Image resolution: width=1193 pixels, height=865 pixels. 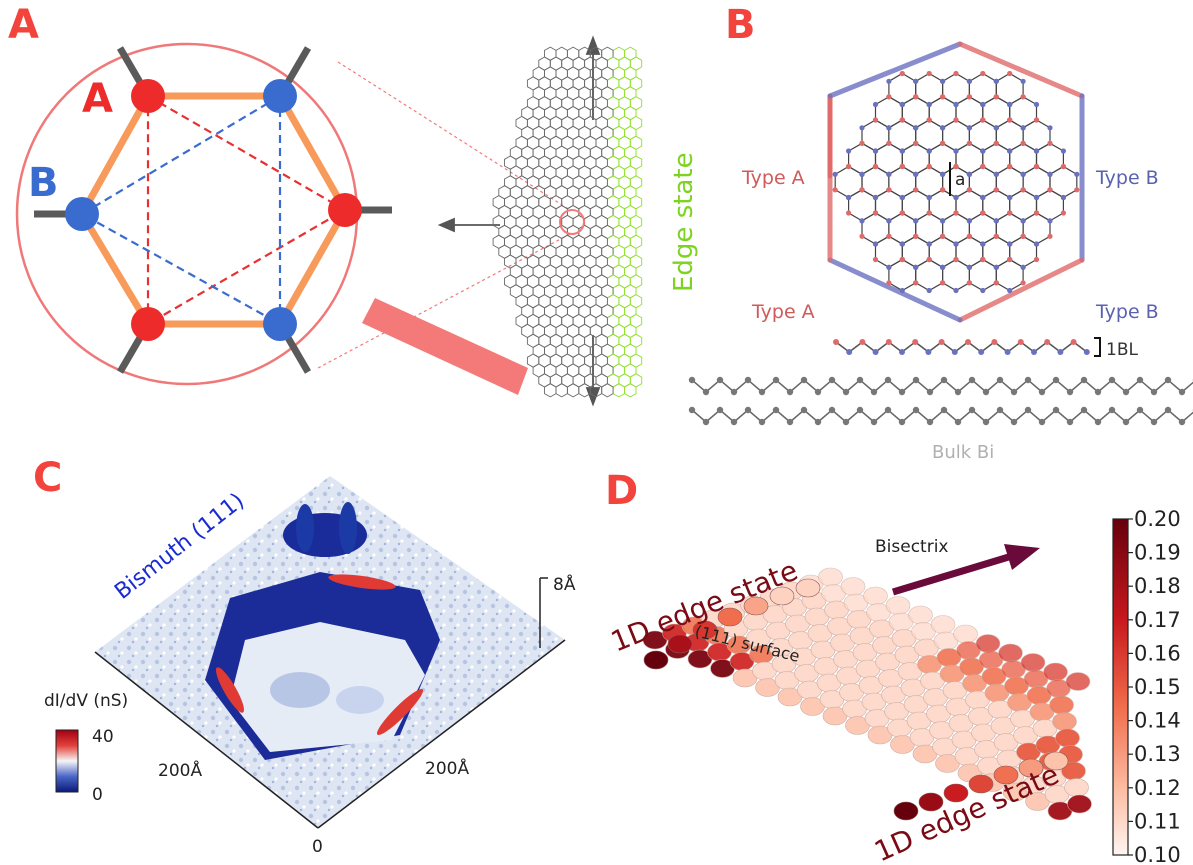 What do you see at coordinates (97, 795) in the screenshot?
I see `colorbar-min-label: 0` at bounding box center [97, 795].